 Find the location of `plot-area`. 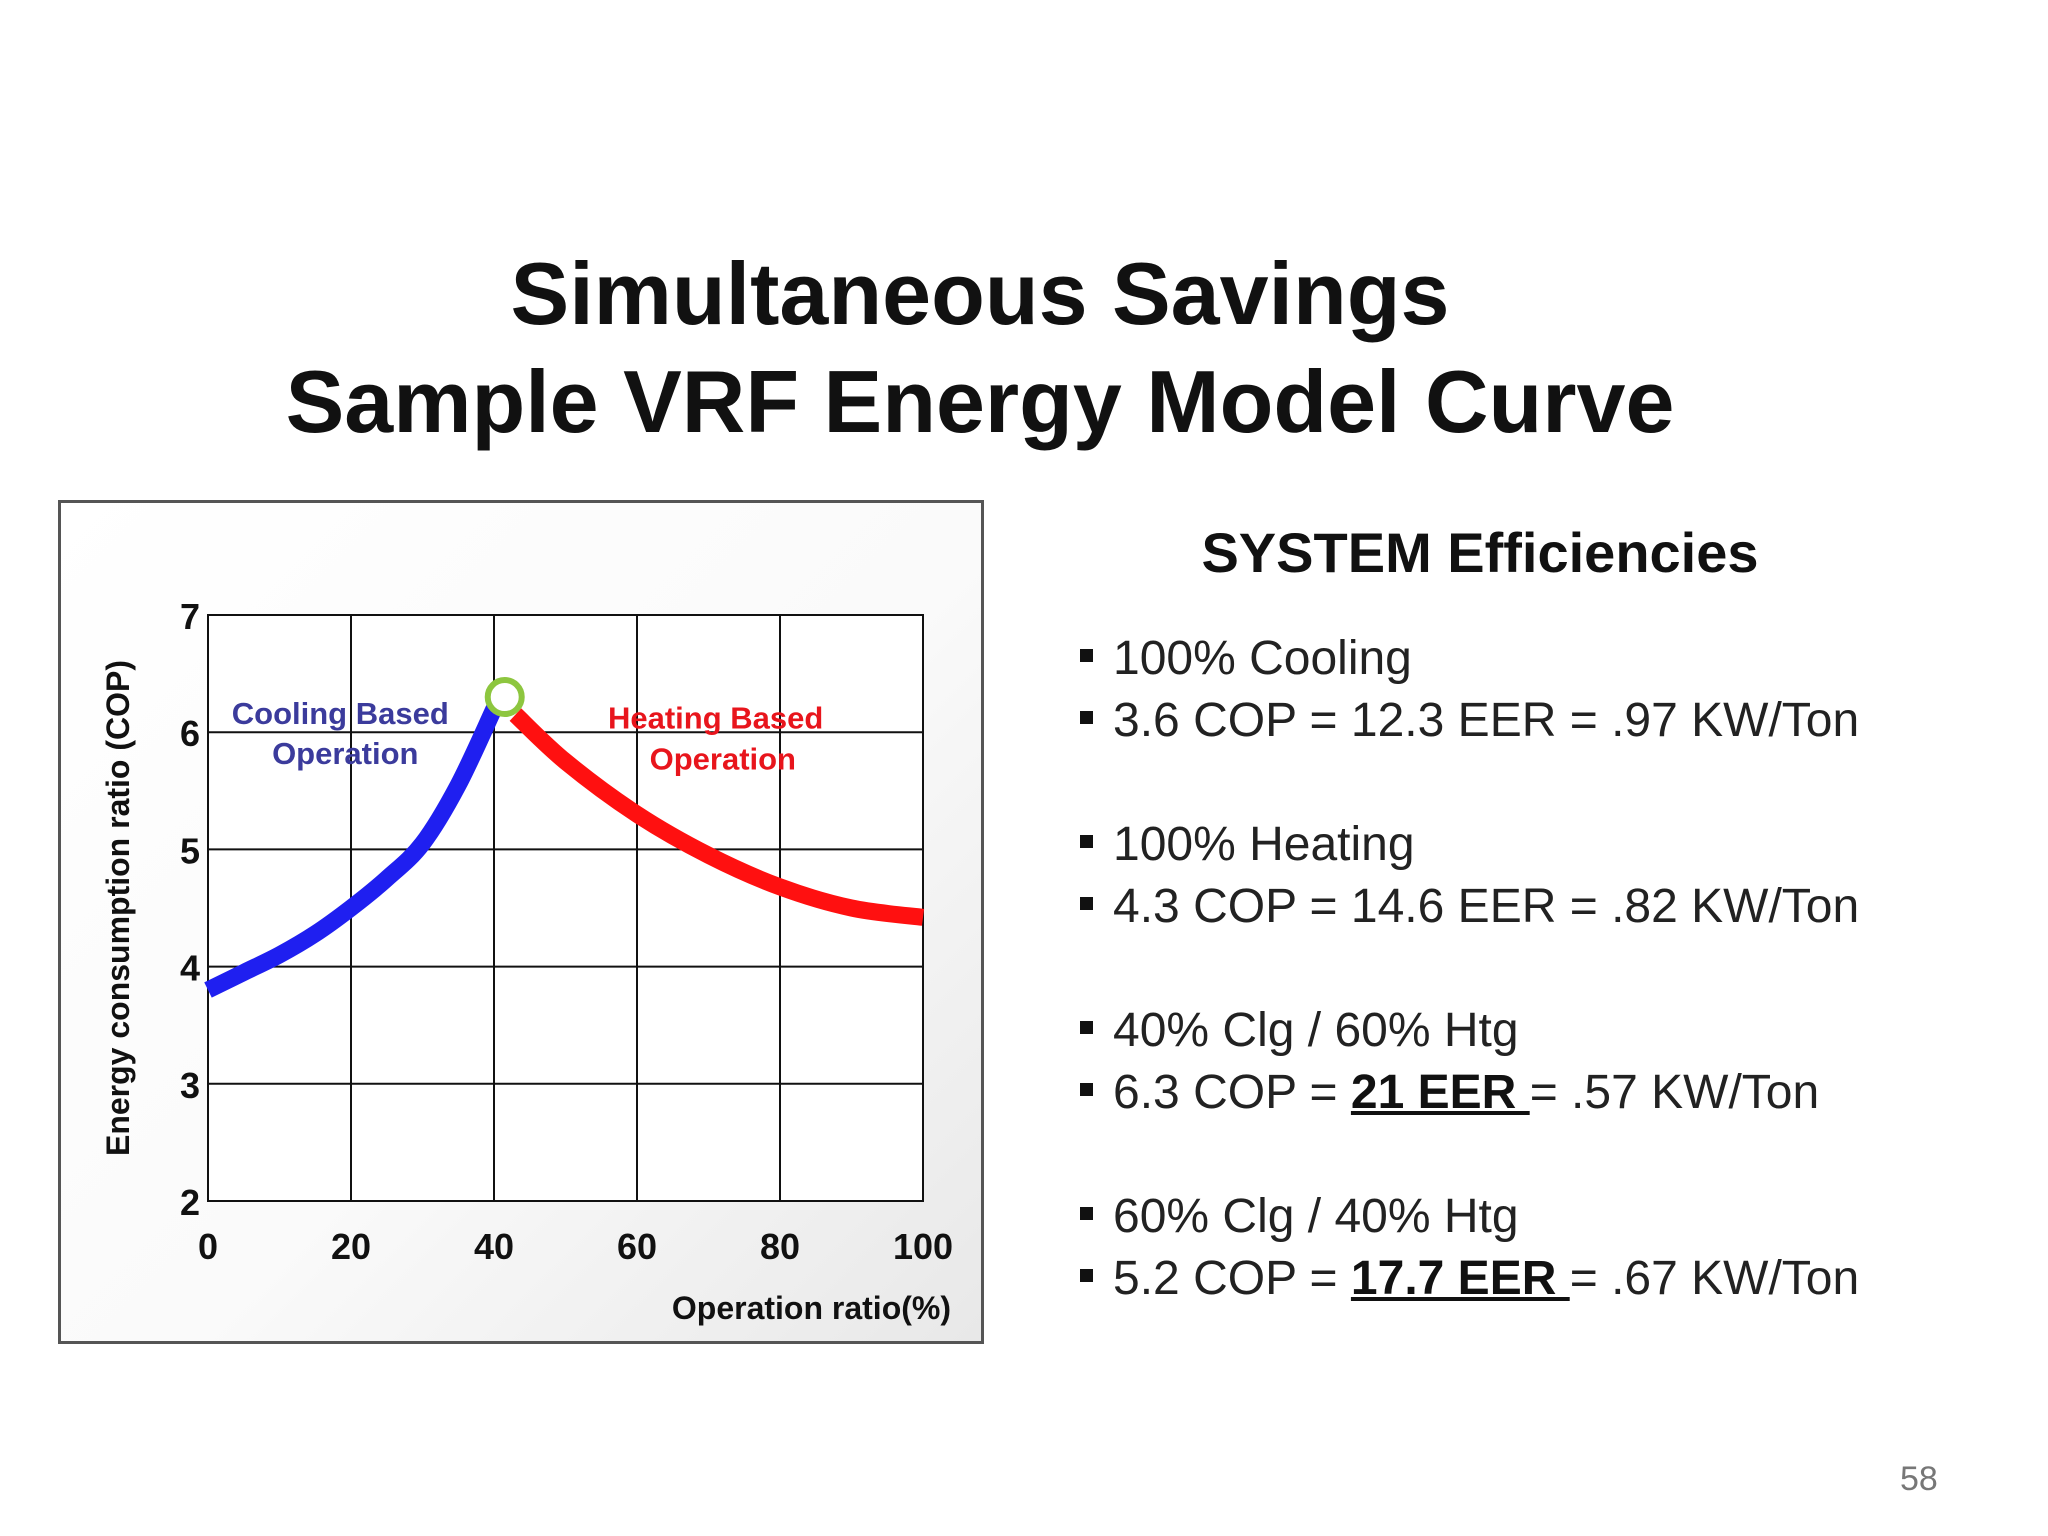

plot-area is located at coordinates (565, 908).